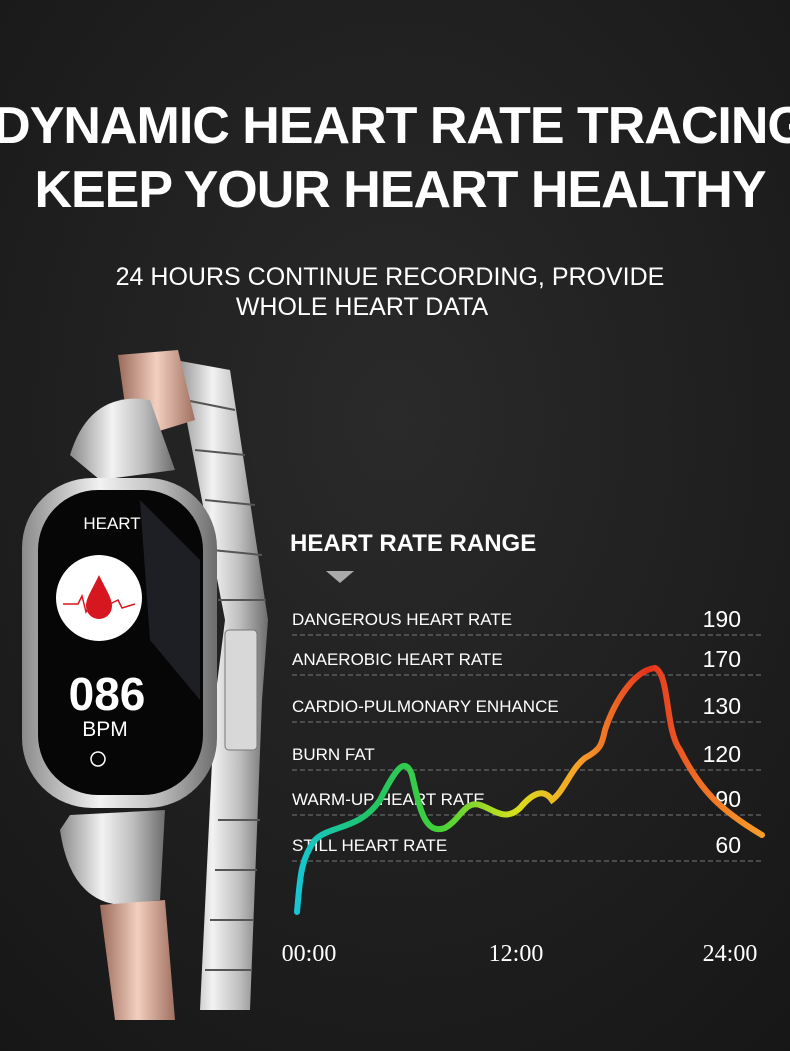 The height and width of the screenshot is (1051, 790). Describe the element at coordinates (107, 694) in the screenshot. I see `screen-reading: 086` at that location.